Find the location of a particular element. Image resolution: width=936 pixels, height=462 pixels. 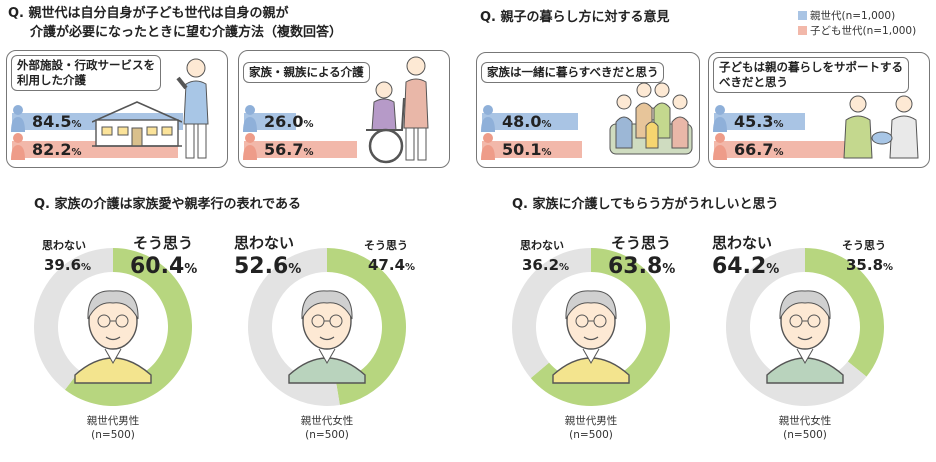

q2-p1-parent-pct: 48.0% is located at coordinates (527, 121).